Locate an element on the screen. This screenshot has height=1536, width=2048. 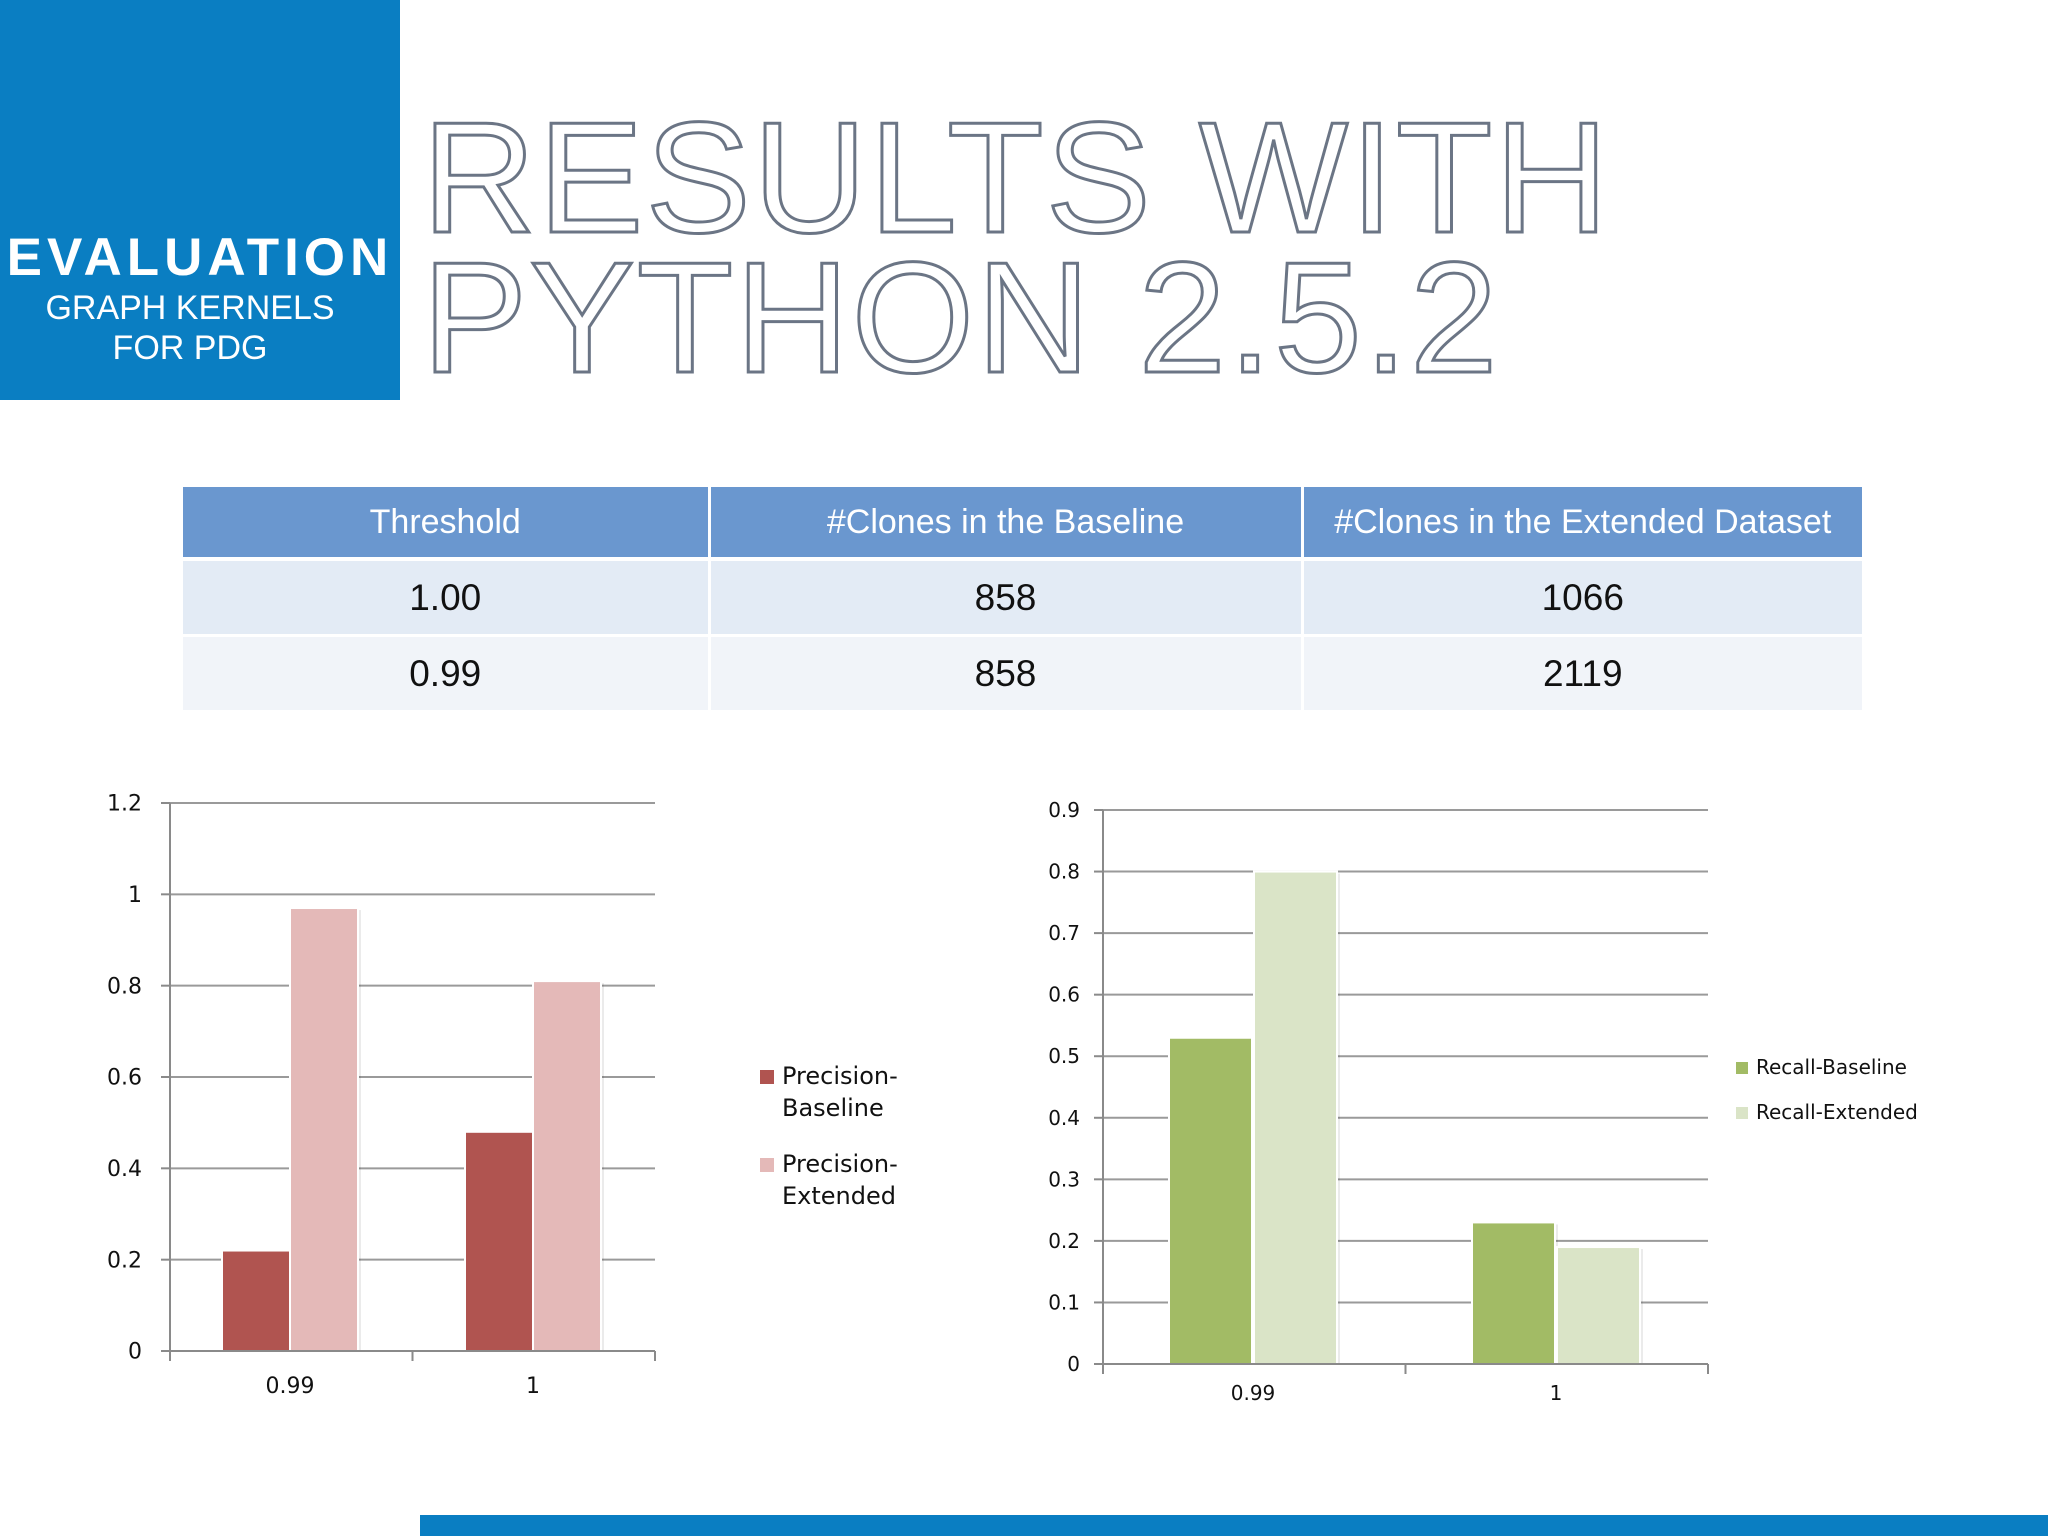
legend-label: Recall-Baseline is located at coordinates (1831, 1067).